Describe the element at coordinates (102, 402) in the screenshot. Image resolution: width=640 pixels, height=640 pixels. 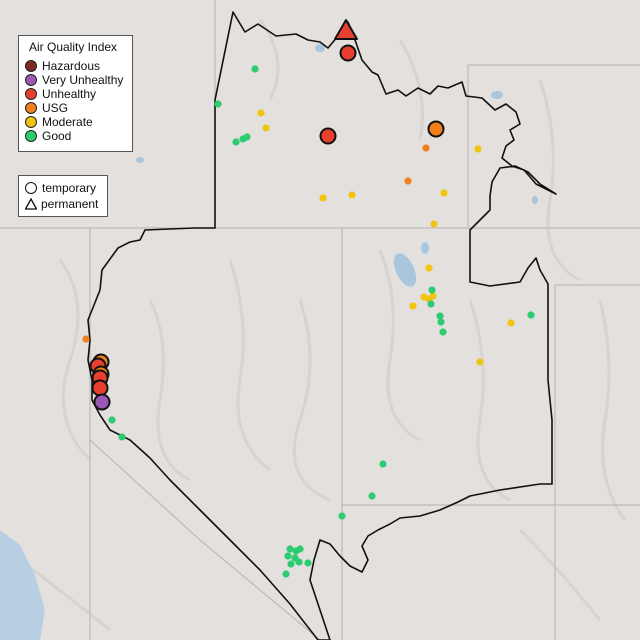
I see `monitor-circle-very-unhealthy` at that location.